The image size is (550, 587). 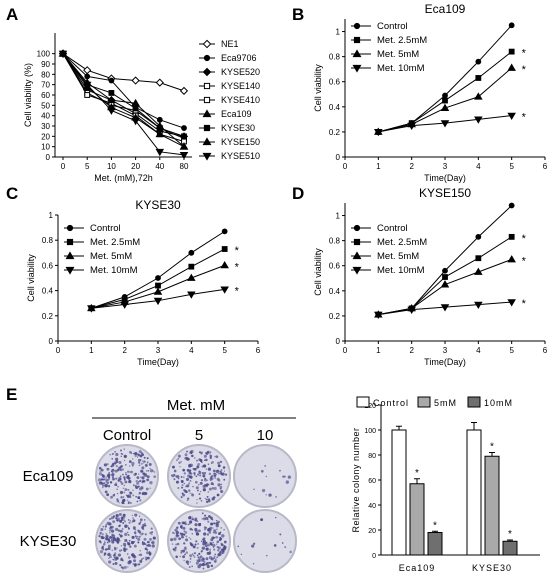 What do you see at coordinates (445, 193) in the screenshot?
I see `chart-title: KYSE150` at bounding box center [445, 193].